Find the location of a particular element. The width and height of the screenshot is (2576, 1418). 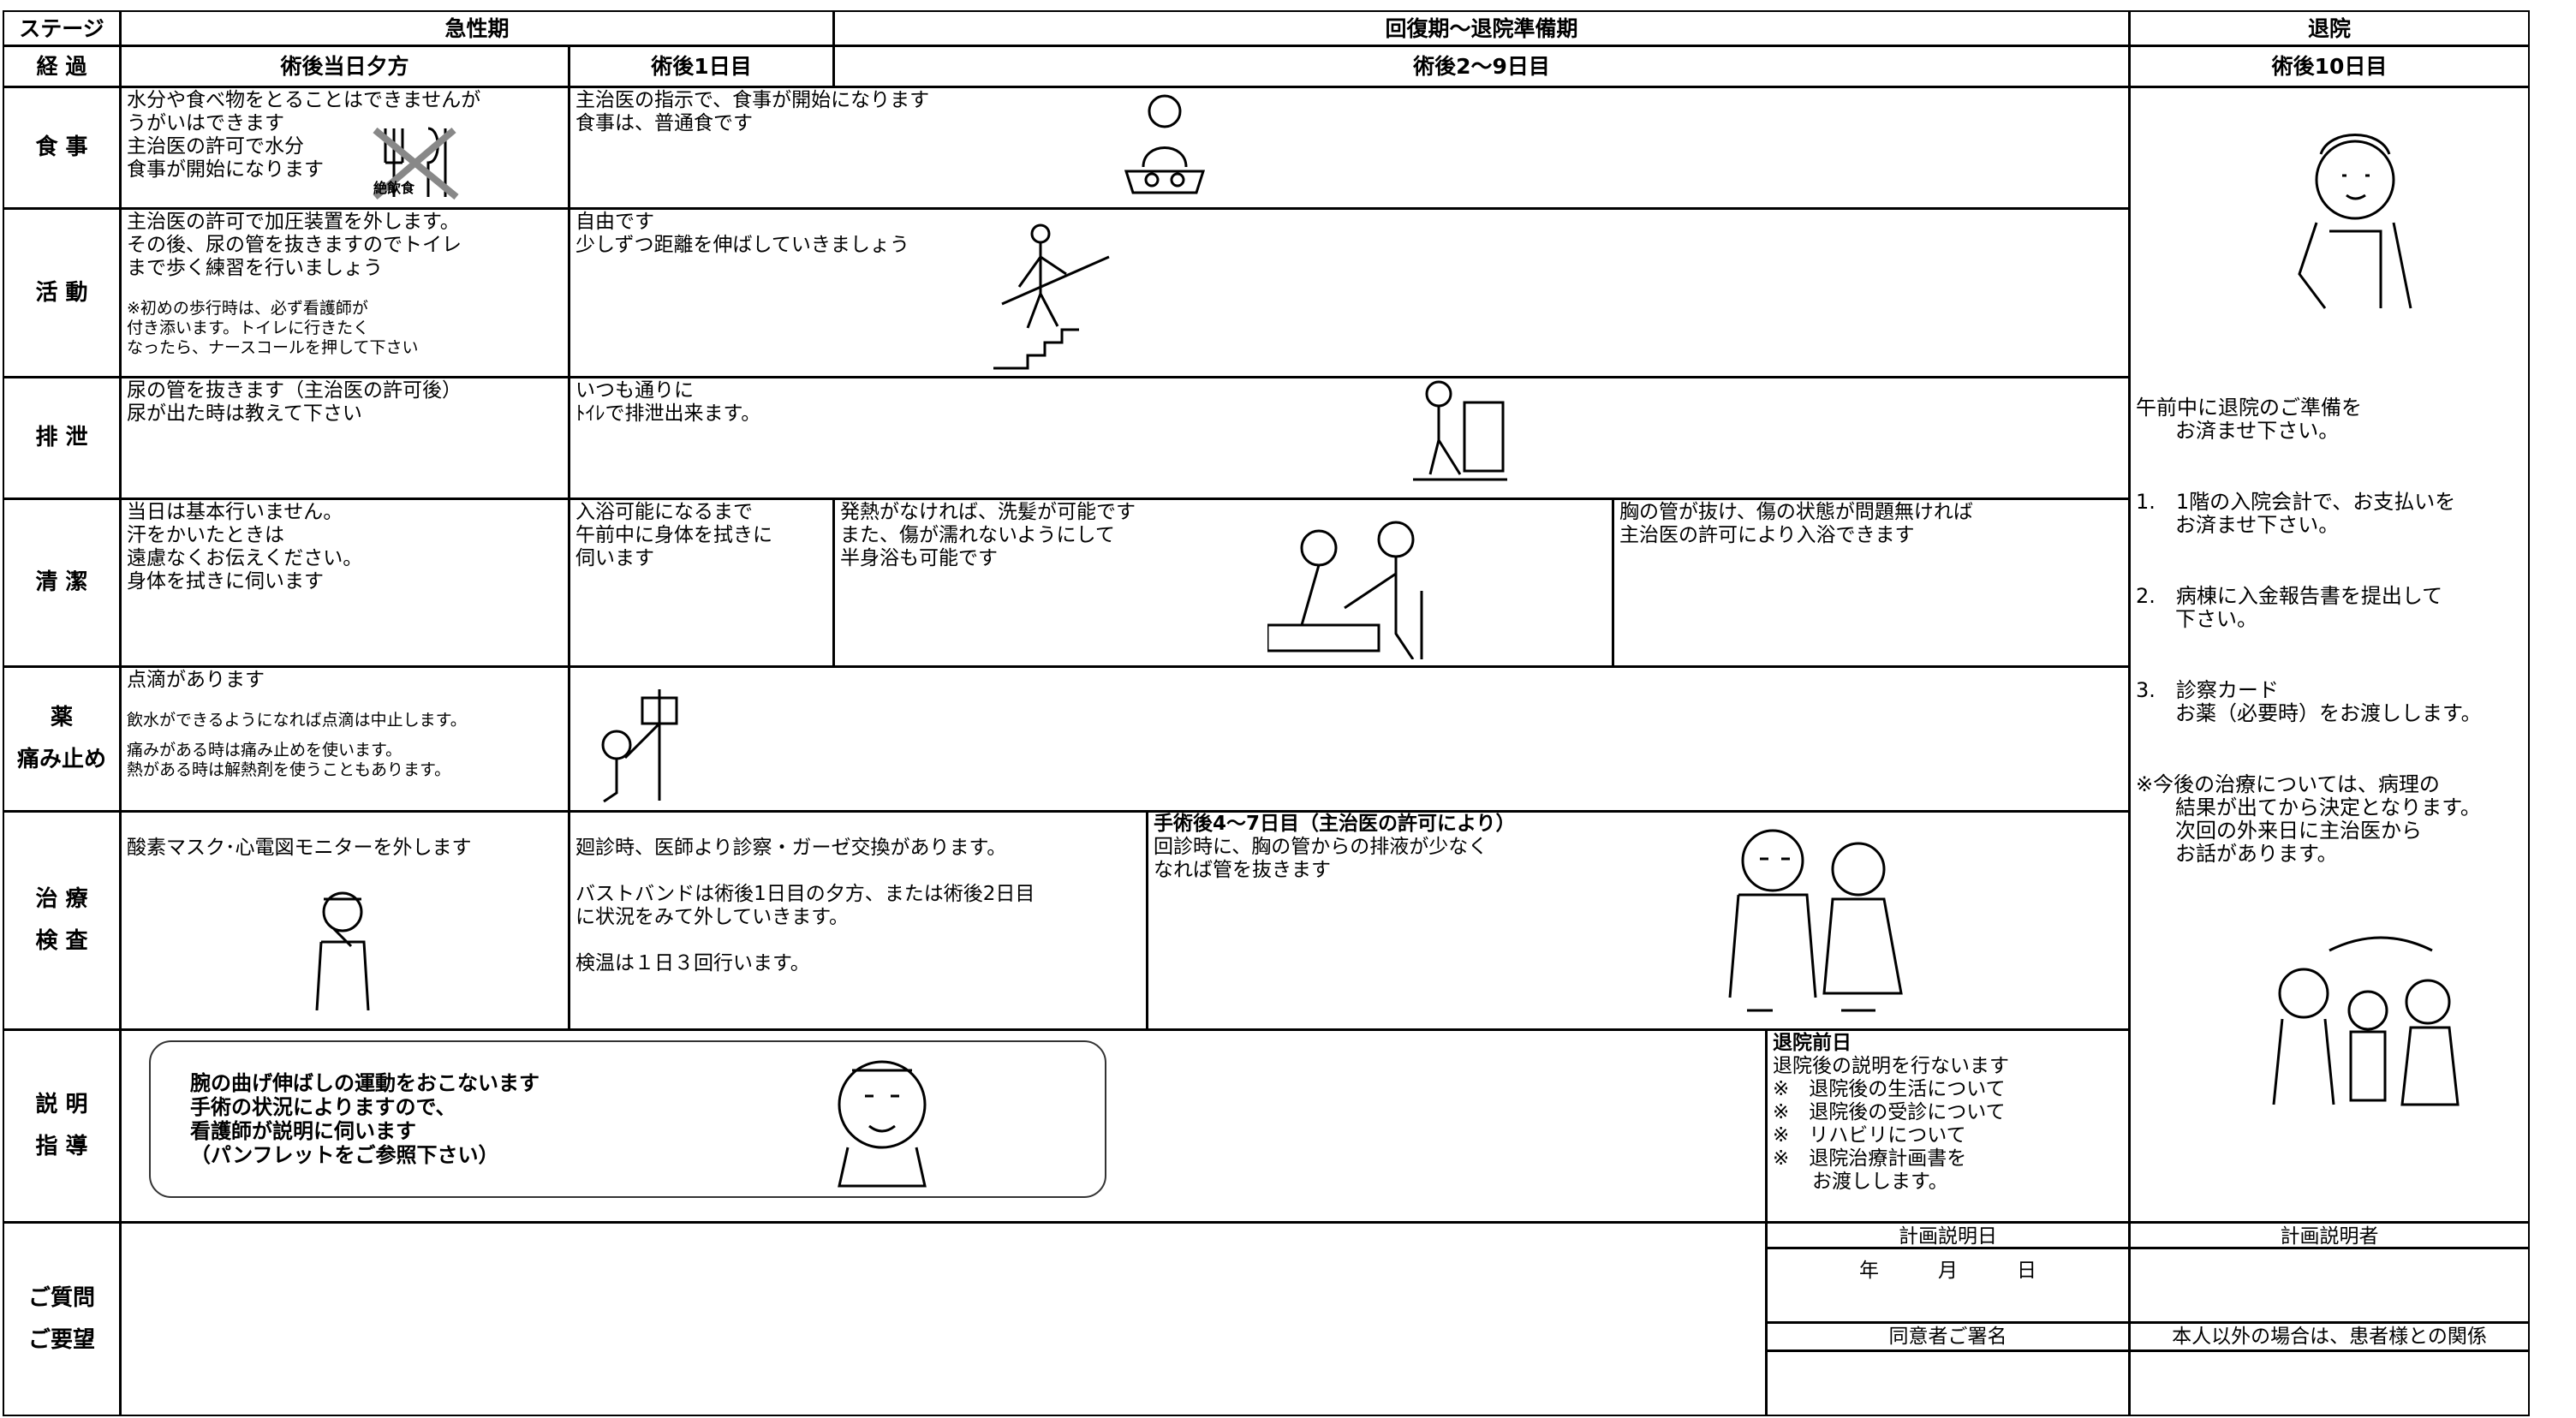

row-label-line: 説 明 is located at coordinates (61, 1104).